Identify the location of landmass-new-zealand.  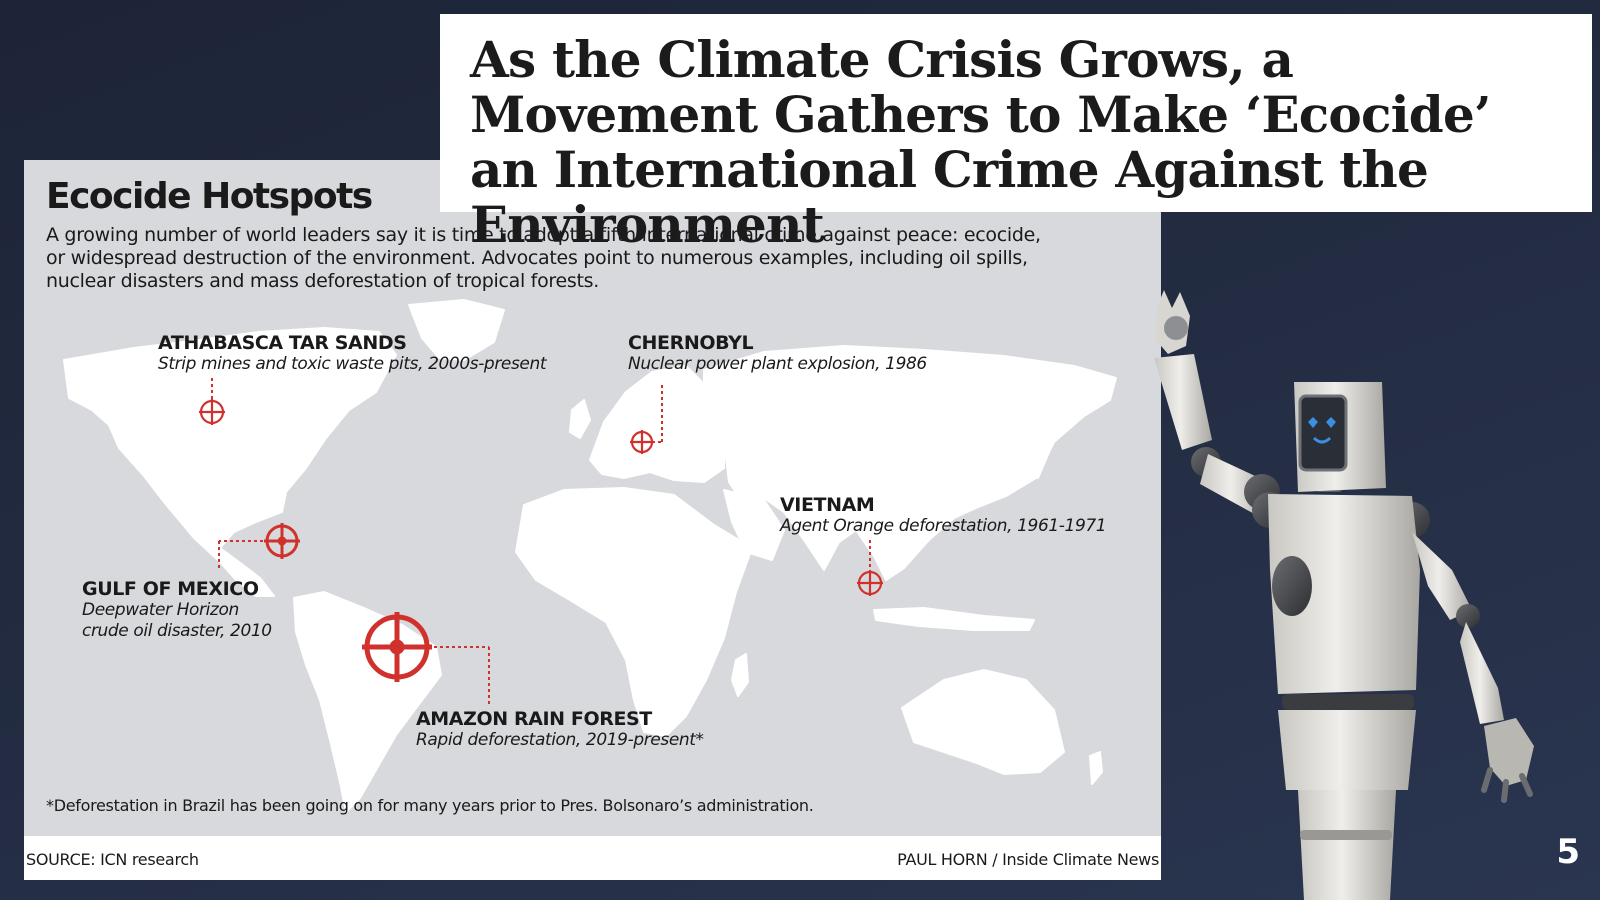
(1096, 768).